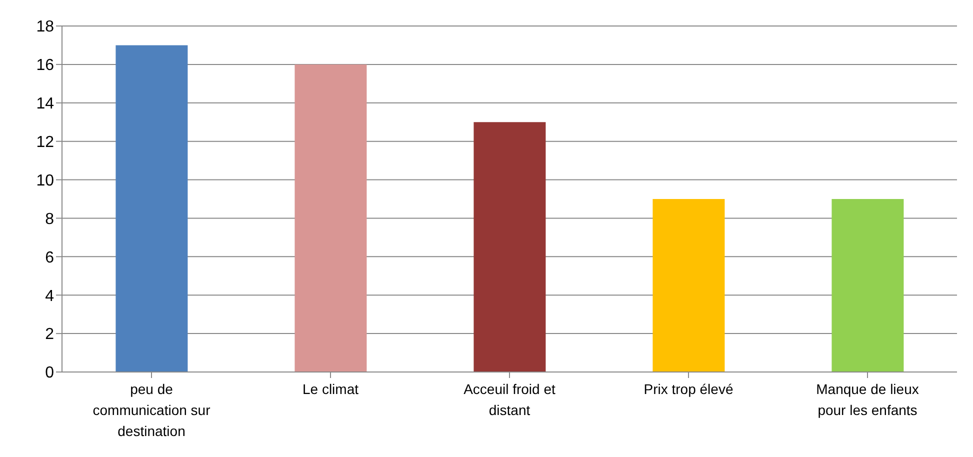 Image resolution: width=973 pixels, height=457 pixels. What do you see at coordinates (49, 373) in the screenshot?
I see `y-tick-label: 0` at bounding box center [49, 373].